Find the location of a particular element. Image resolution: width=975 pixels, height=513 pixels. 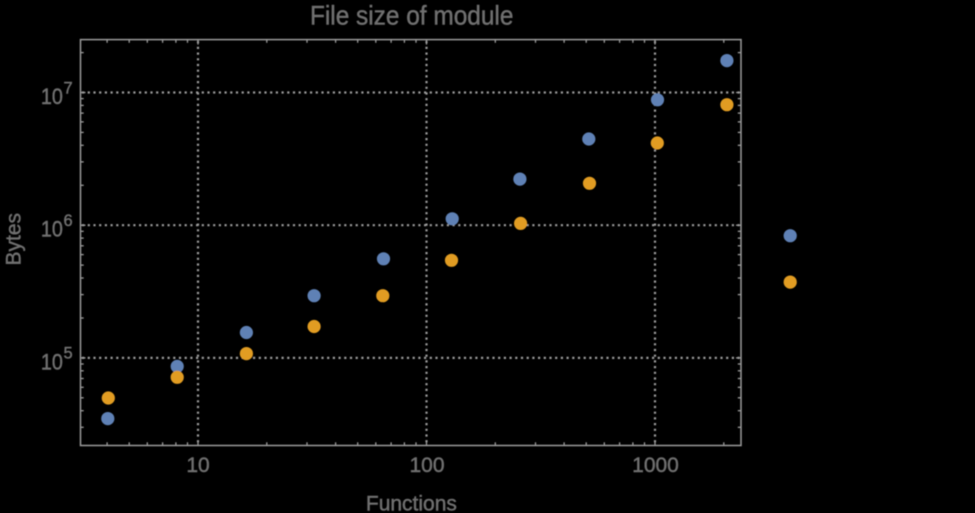

svg-text: File size of module is located at coordinates (412, 15).